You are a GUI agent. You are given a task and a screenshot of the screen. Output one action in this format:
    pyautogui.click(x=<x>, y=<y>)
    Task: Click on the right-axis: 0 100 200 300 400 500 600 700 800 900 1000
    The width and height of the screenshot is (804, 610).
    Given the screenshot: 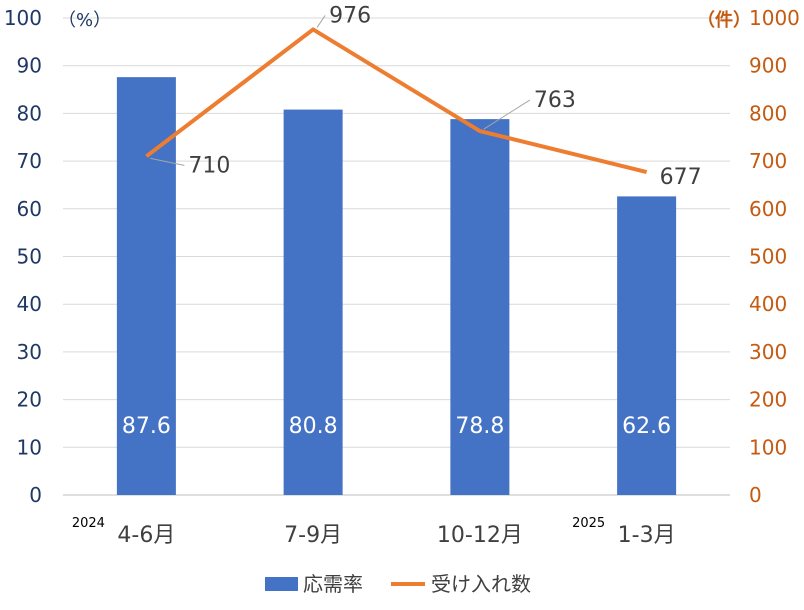 What is the action you would take?
    pyautogui.click(x=774, y=256)
    